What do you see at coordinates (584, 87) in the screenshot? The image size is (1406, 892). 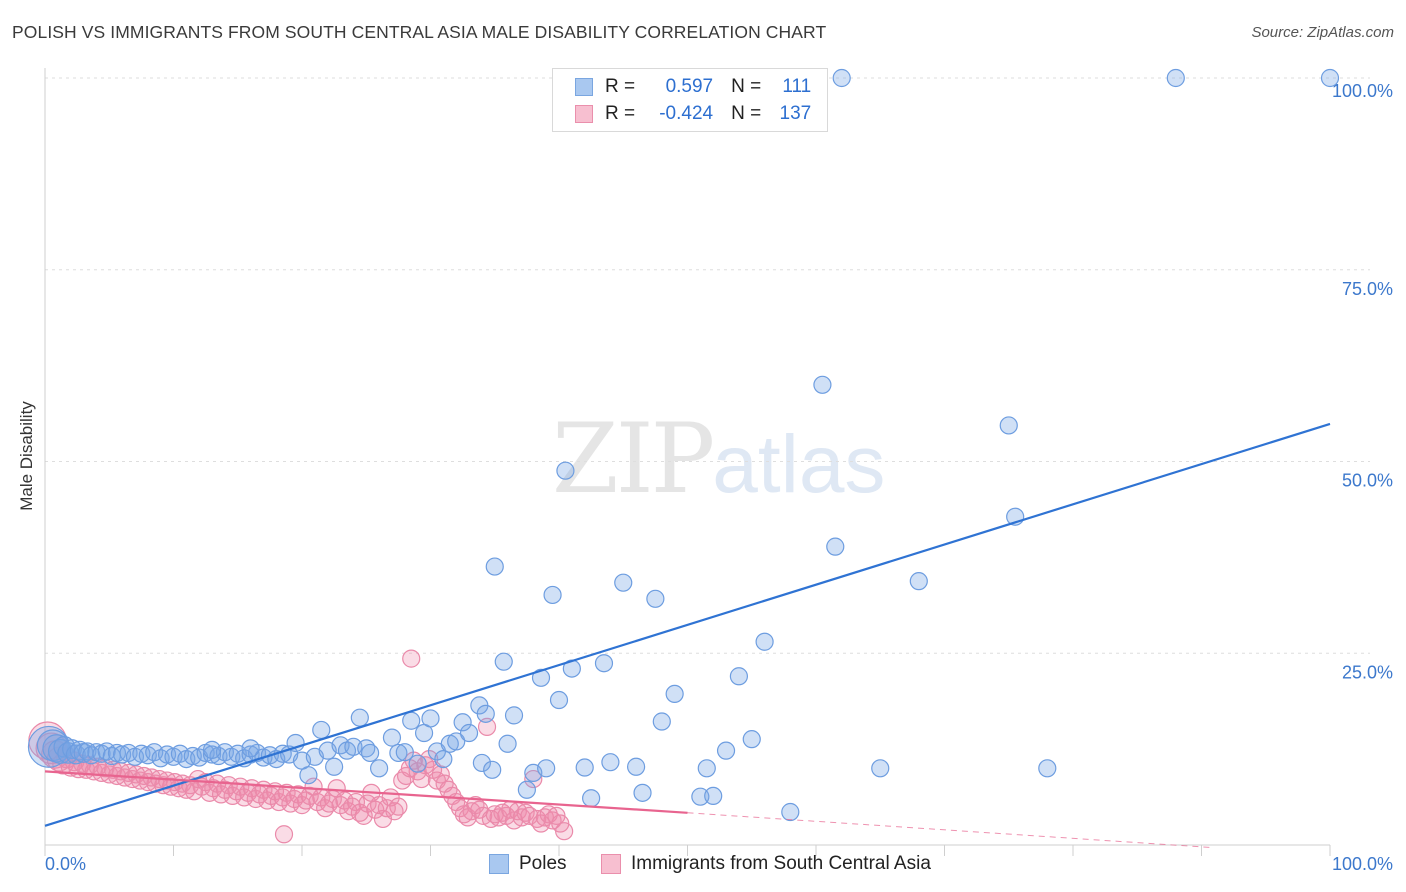 I see `legend-swatch-poles` at bounding box center [584, 87].